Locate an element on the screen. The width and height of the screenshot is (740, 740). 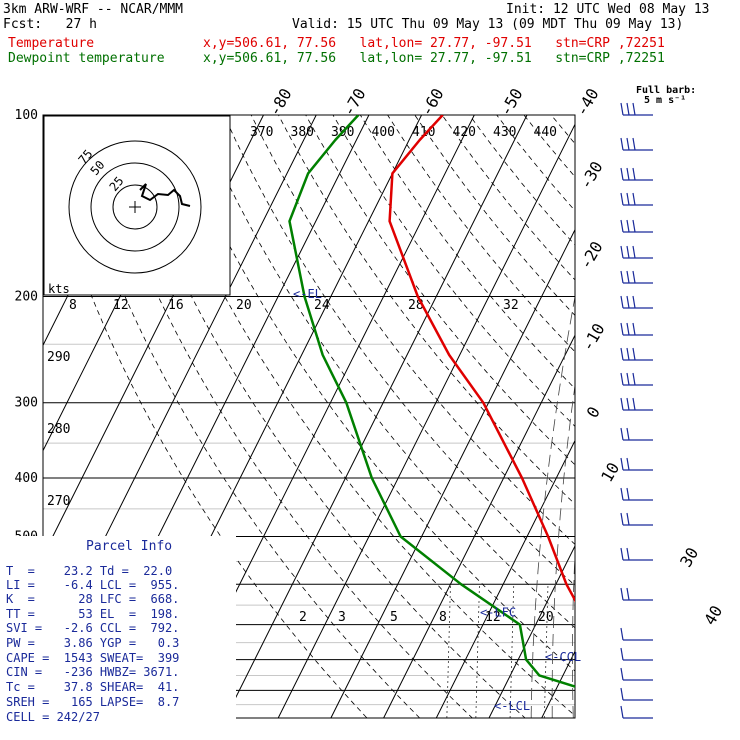
isotherm-label: -40 is located at coordinates (587, 102).